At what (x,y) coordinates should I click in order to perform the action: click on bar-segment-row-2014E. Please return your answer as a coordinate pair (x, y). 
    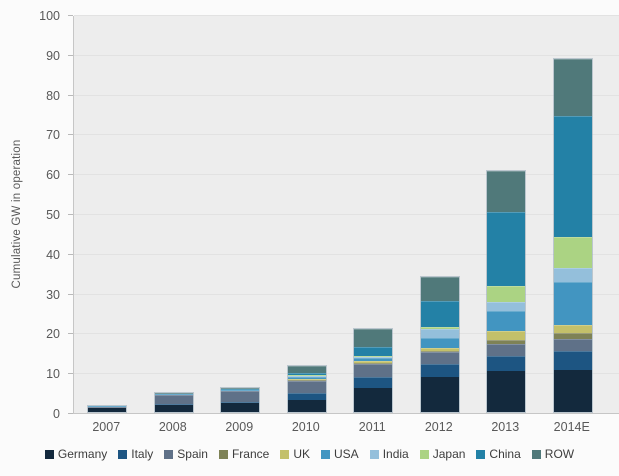
    Looking at the image, I should click on (572, 87).